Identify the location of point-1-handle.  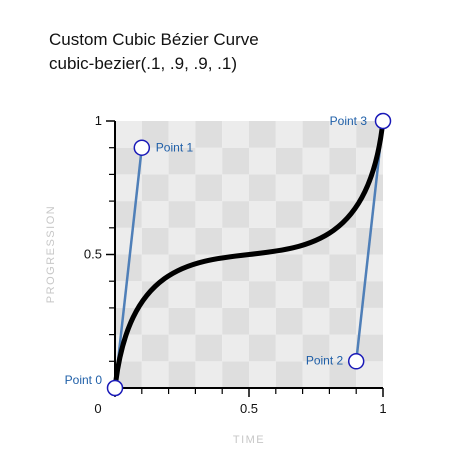
(142, 147).